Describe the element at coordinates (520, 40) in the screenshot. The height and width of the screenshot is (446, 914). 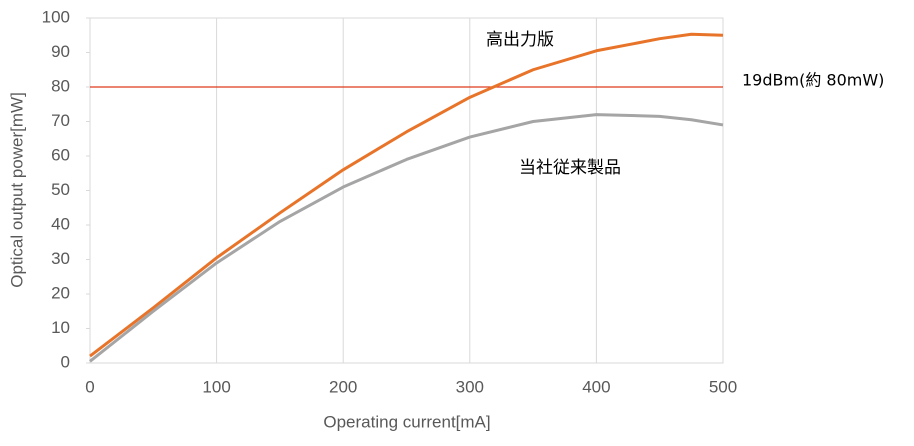
I see `series-label: 高出力版` at that location.